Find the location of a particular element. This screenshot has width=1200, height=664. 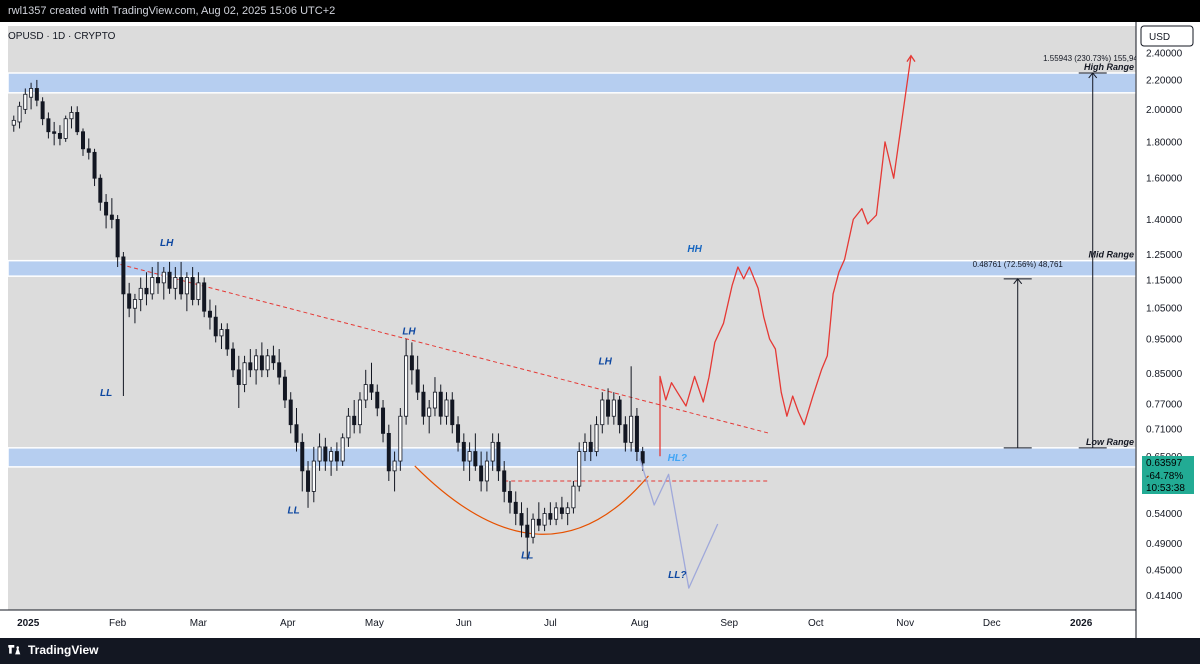

time-tick-label: May is located at coordinates (374, 623).